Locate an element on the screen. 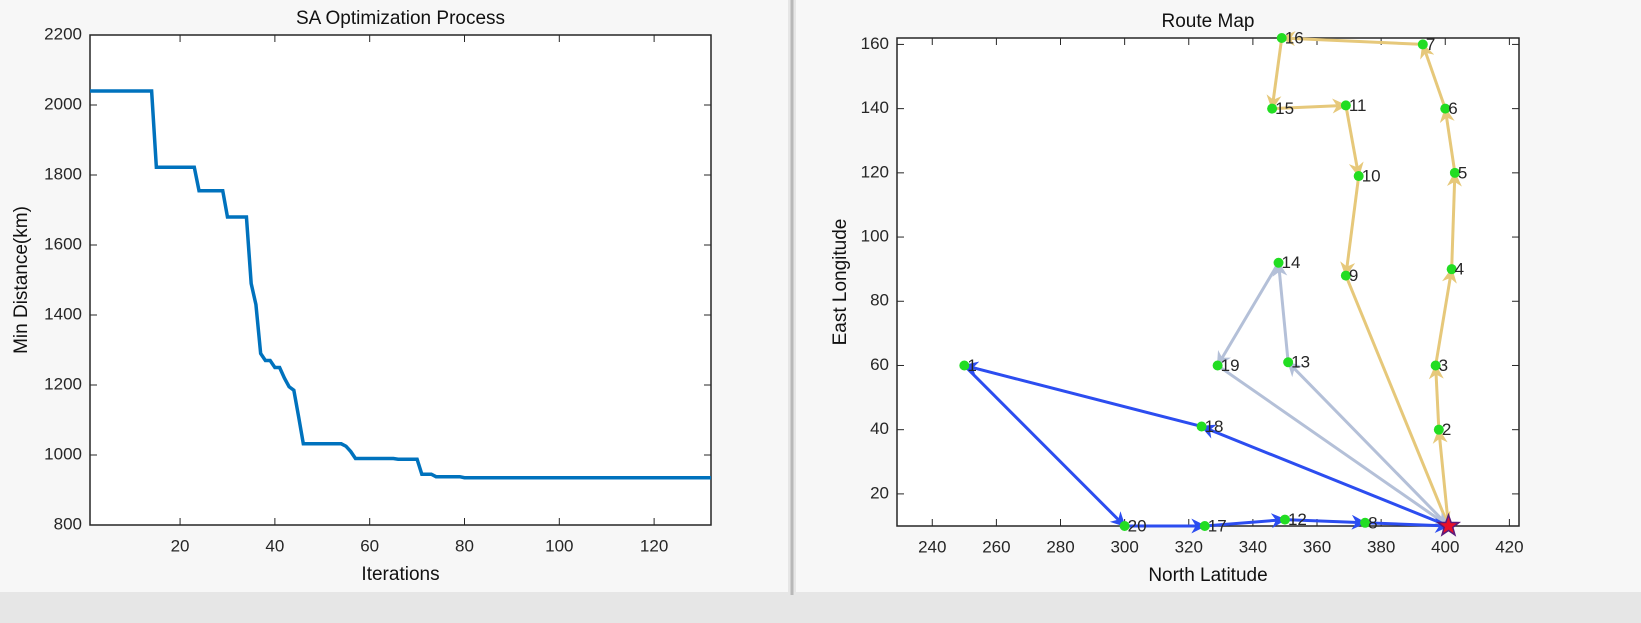 The image size is (1641, 623). node-label: 10 is located at coordinates (1371, 176).